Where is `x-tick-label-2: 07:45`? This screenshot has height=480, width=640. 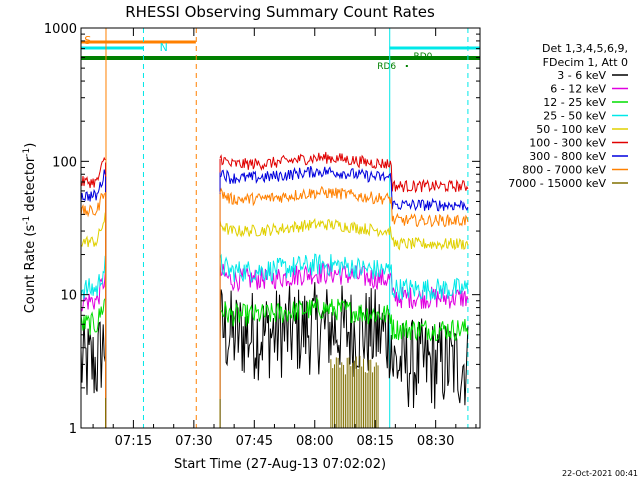
x-tick-label-2: 07:45 is located at coordinates (254, 441).